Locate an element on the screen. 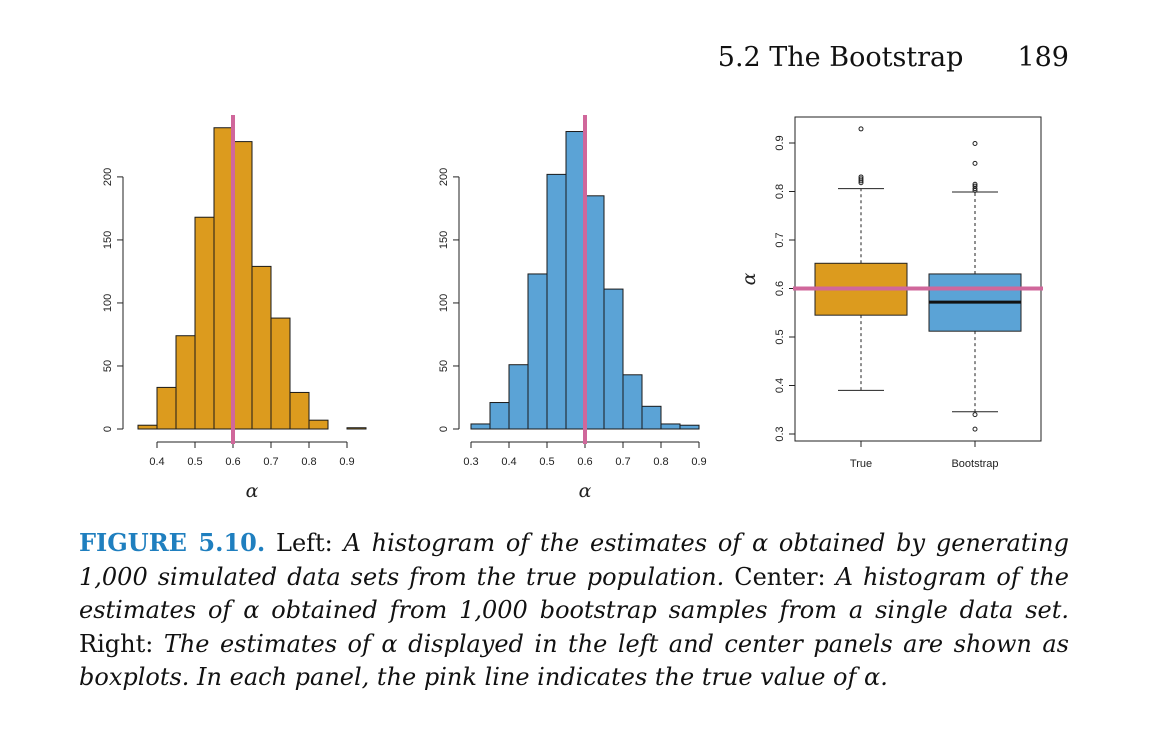 Image resolution: width=1154 pixels, height=738 pixels. y-tick-label: 0.5 is located at coordinates (780, 336).